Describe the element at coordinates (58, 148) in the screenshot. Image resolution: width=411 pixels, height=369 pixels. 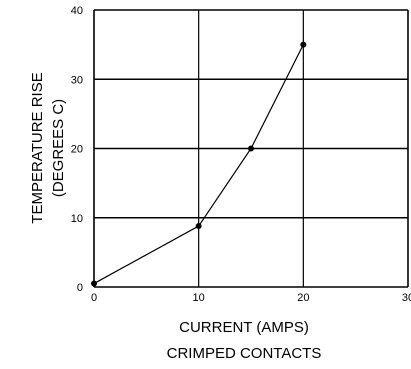
I see `y-axis-label-line2: (DEGREES C)` at that location.